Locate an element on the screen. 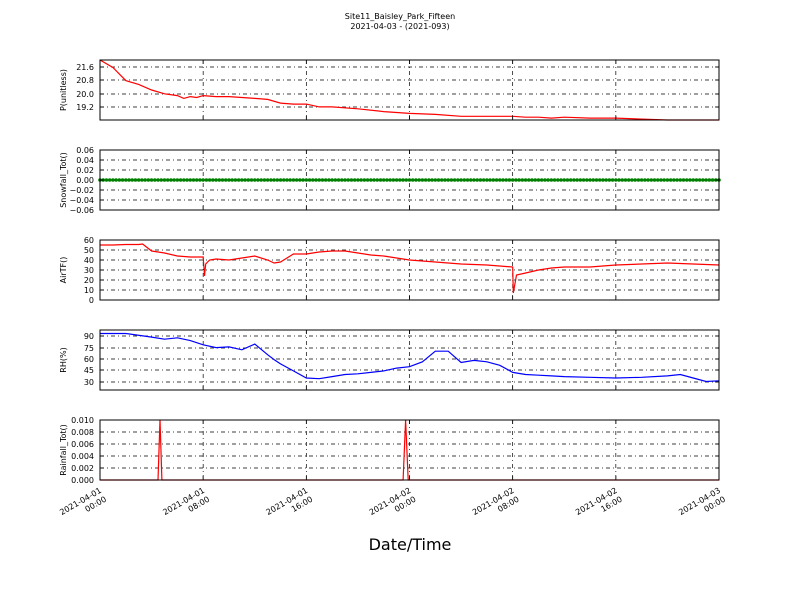 The height and width of the screenshot is (600, 800). y-tick-label: 75 is located at coordinates (89, 348).